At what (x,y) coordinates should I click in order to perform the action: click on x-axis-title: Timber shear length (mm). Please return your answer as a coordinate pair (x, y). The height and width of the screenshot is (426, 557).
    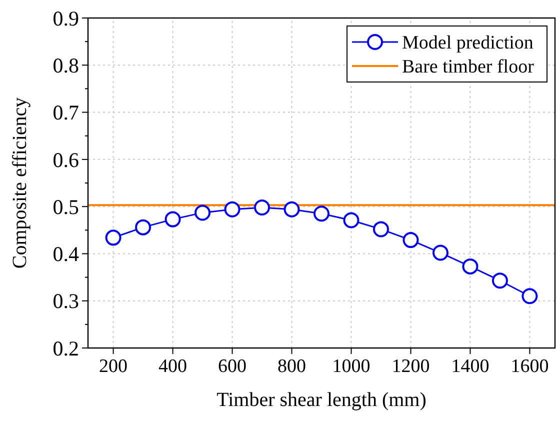
    Looking at the image, I should click on (321, 400).